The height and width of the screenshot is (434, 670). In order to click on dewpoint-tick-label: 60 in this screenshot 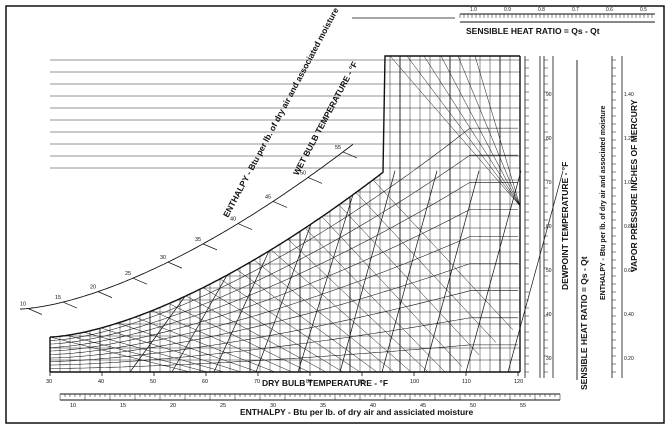, I will do `click(549, 227)`.